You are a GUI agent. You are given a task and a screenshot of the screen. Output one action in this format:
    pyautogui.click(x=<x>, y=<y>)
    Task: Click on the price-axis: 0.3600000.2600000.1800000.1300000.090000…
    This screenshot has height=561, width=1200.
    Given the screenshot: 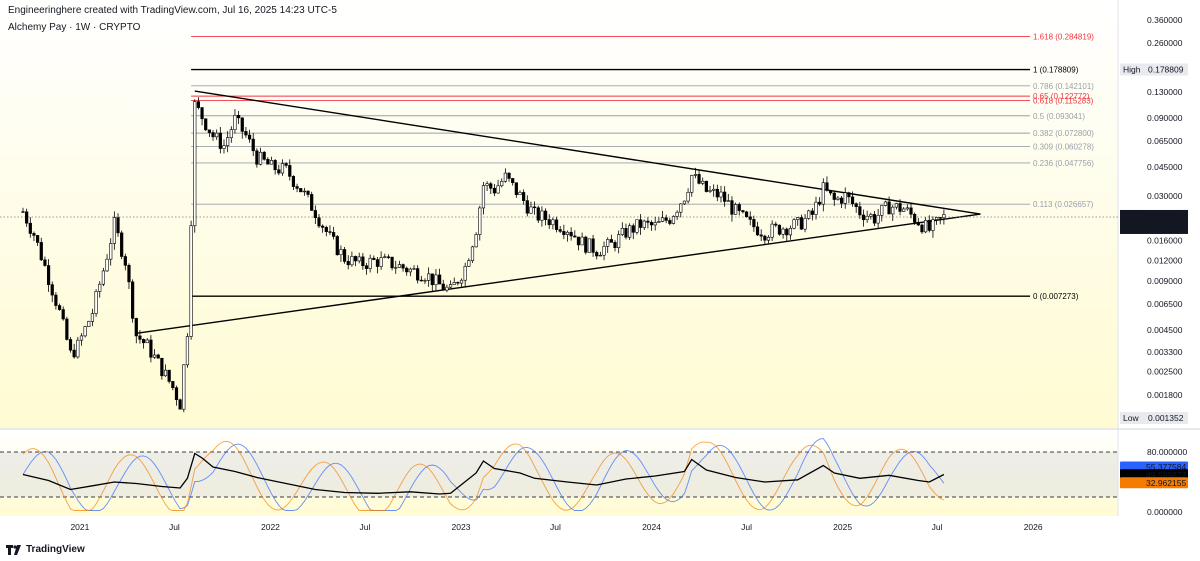 What is the action you would take?
    pyautogui.click(x=1167, y=266)
    